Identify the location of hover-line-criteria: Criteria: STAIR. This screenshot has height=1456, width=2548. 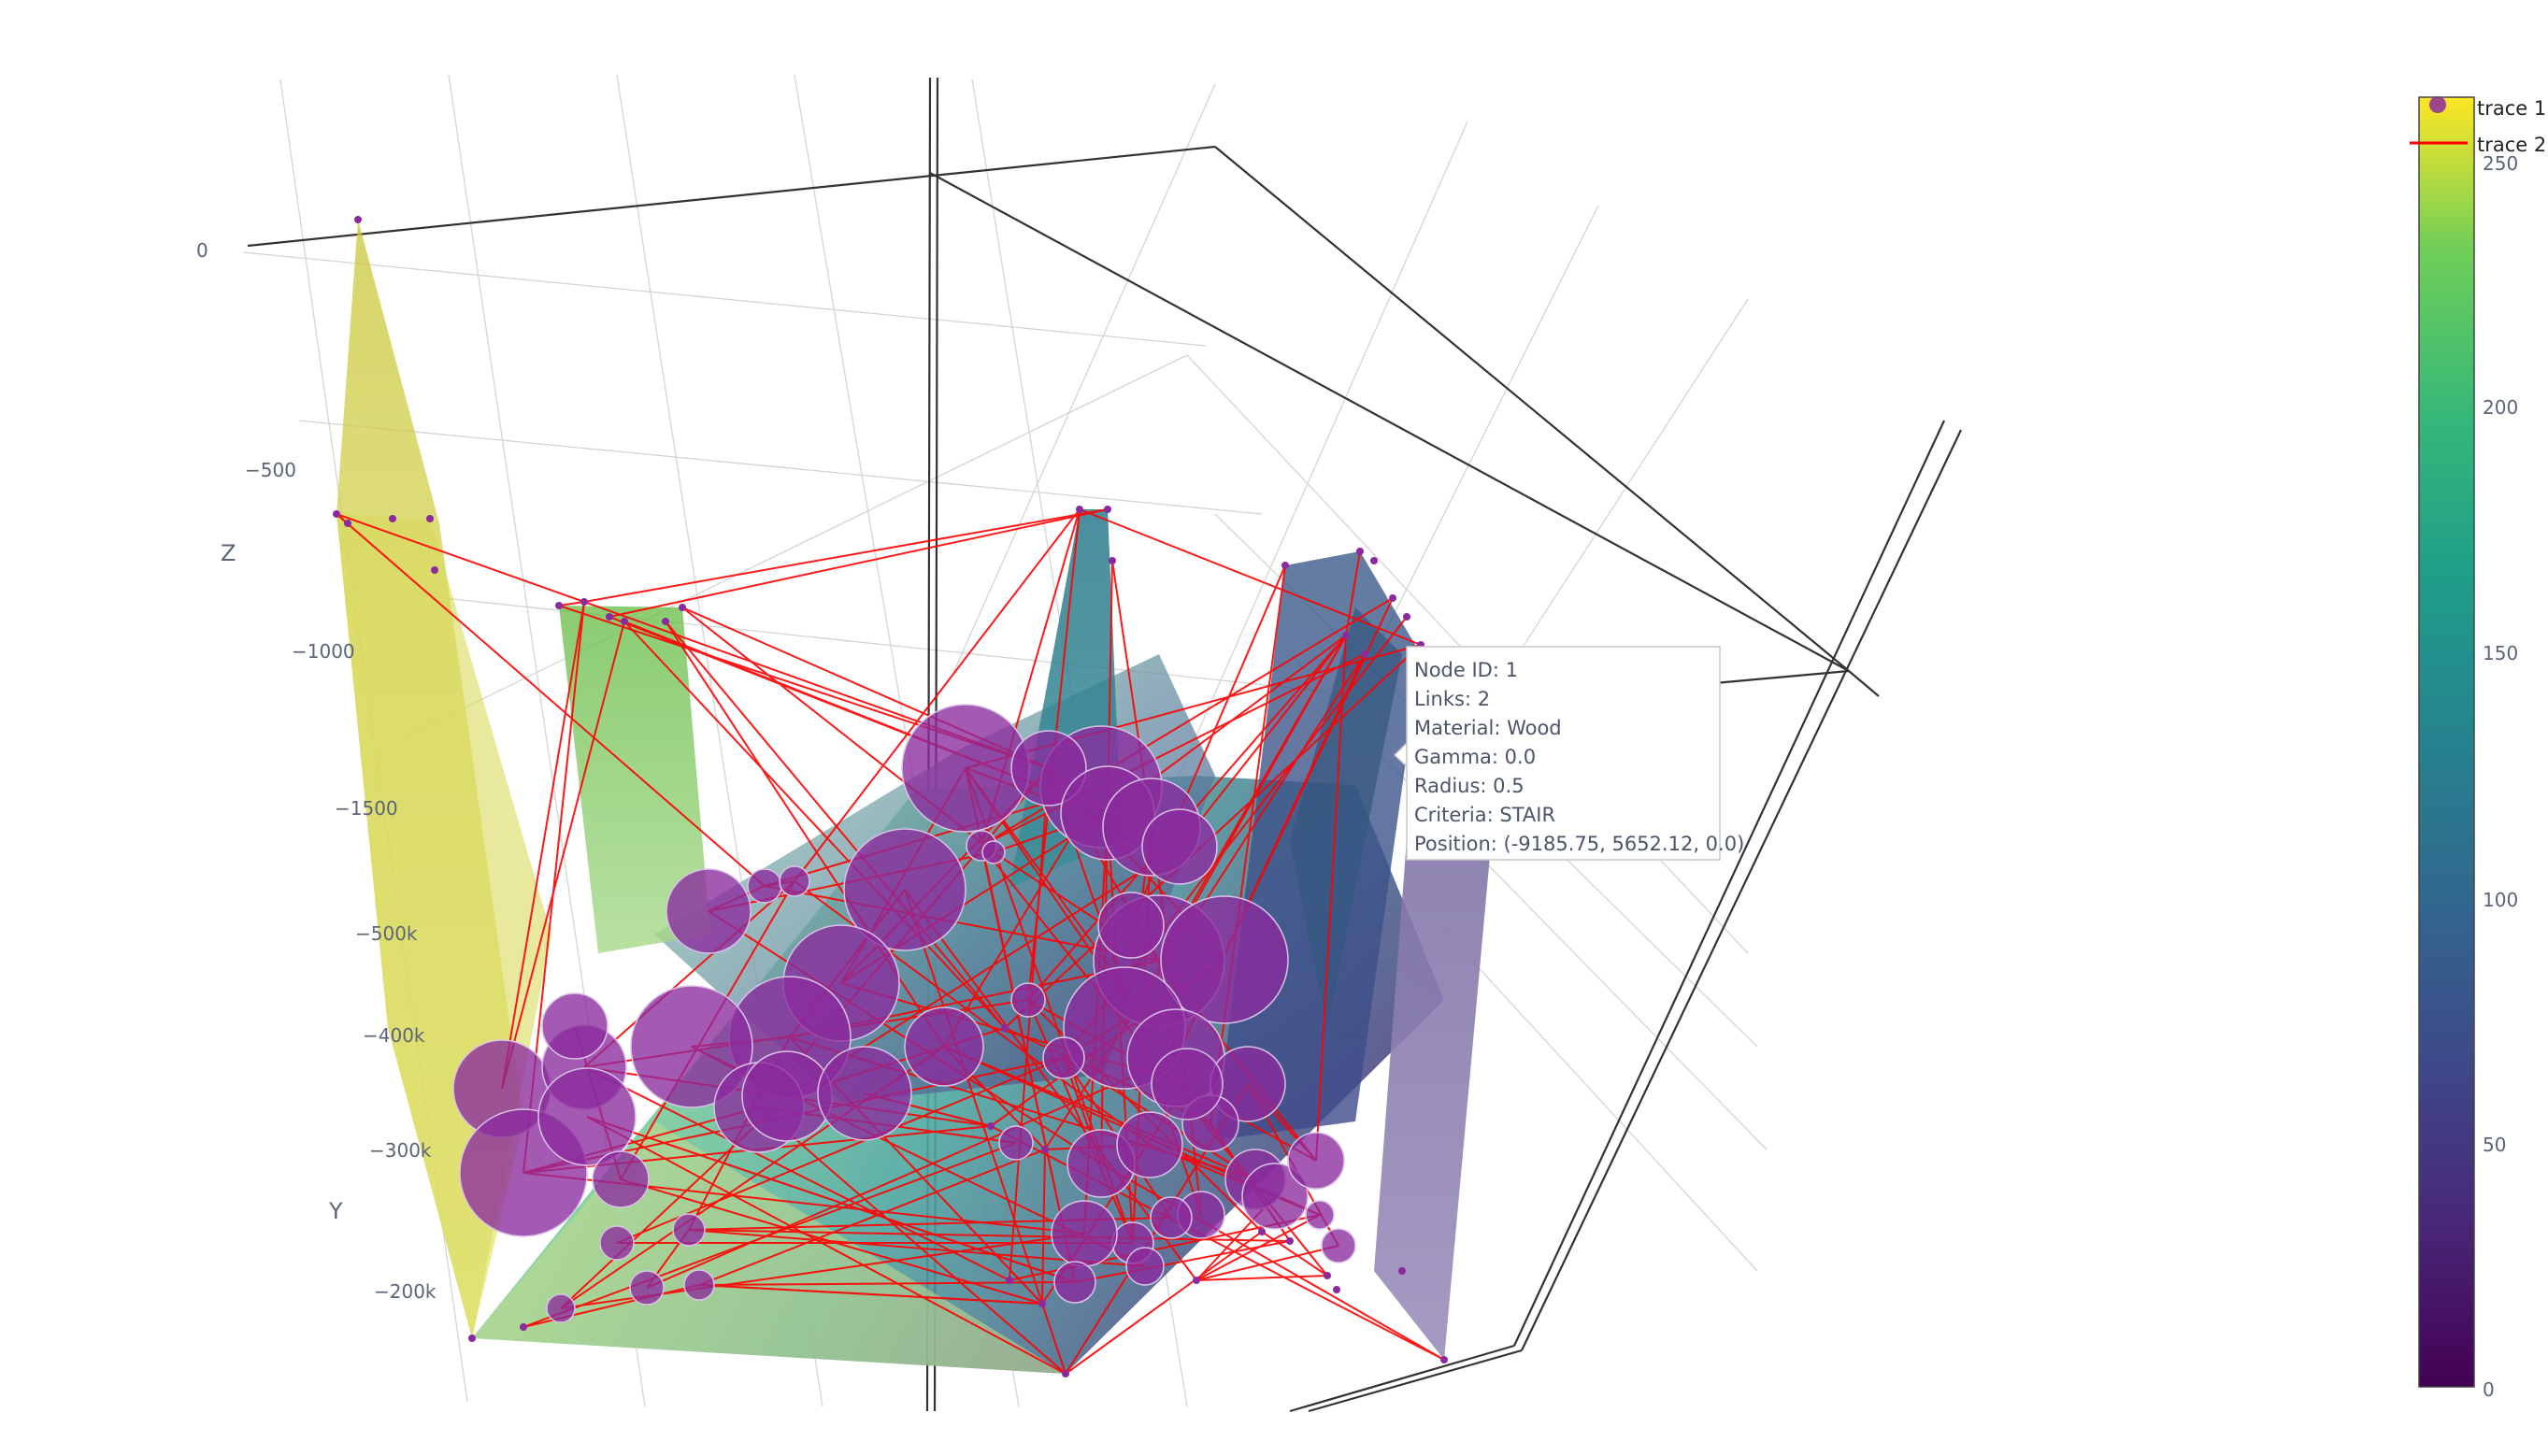
(1484, 815).